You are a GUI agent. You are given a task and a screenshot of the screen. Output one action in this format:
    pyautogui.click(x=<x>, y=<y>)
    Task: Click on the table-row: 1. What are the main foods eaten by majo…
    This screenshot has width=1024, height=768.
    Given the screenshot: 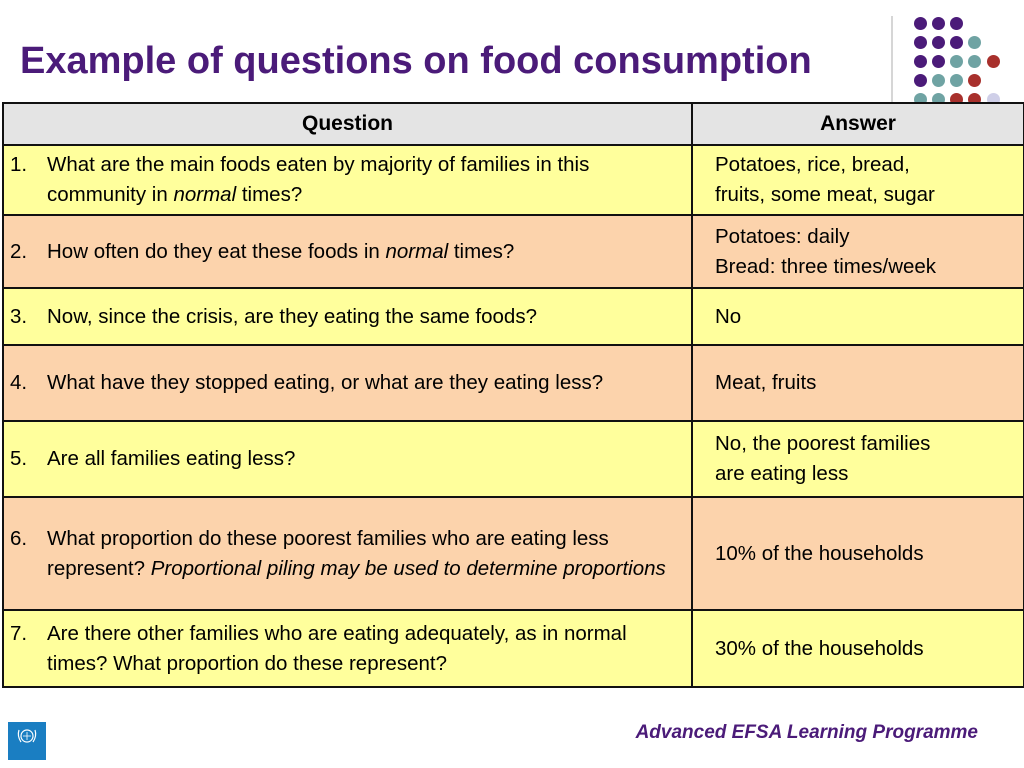 What is the action you would take?
    pyautogui.click(x=513, y=180)
    